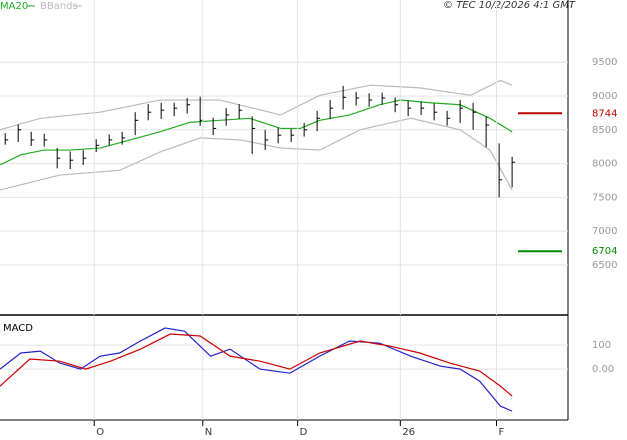  What do you see at coordinates (604, 130) in the screenshot?
I see `y-tick-label: 8500` at bounding box center [604, 130].